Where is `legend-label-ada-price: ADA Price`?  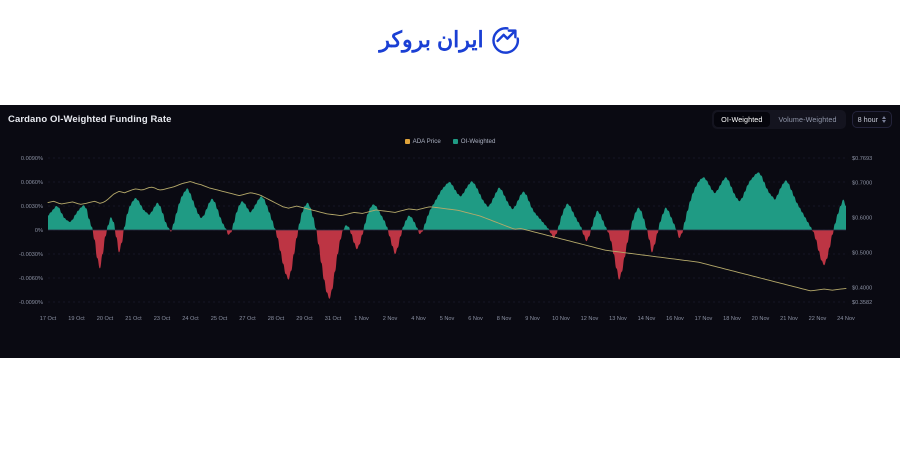 legend-label-ada-price: ADA Price is located at coordinates (426, 141).